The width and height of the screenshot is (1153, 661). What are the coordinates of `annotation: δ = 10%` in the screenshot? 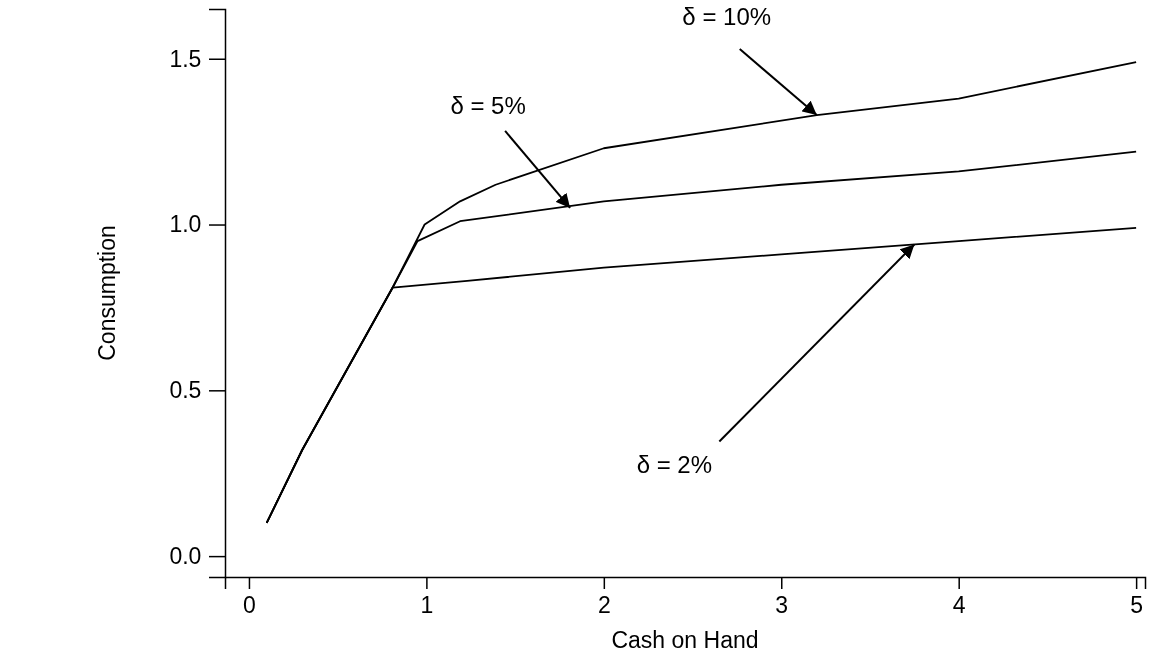 It's located at (727, 17).